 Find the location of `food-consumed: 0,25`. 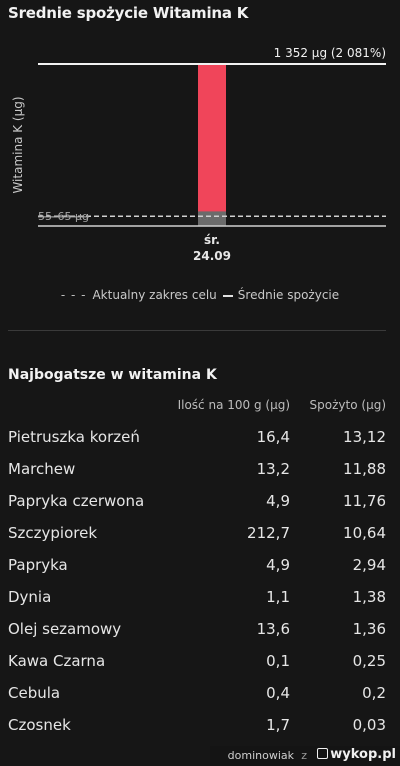

food-consumed: 0,25 is located at coordinates (369, 661).